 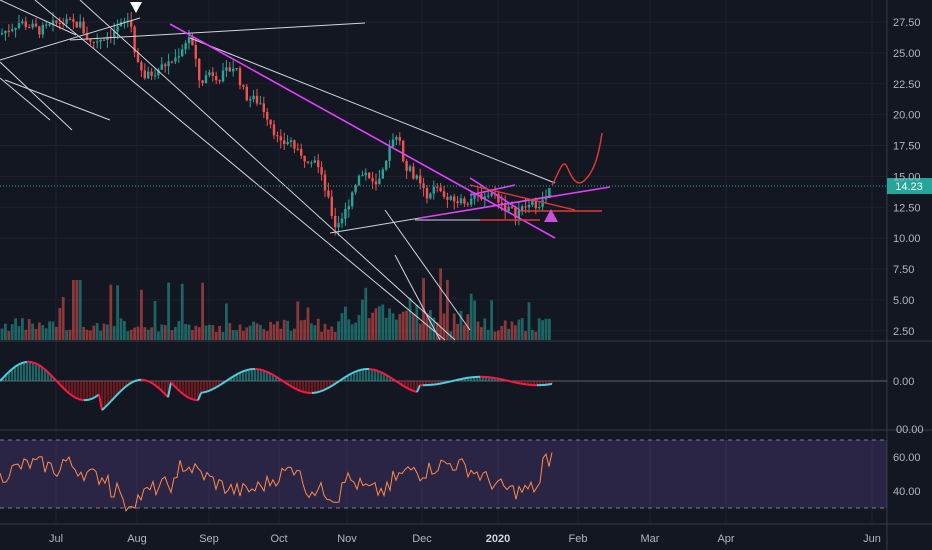 I want to click on oscillator-indicator, so click(x=277, y=385).